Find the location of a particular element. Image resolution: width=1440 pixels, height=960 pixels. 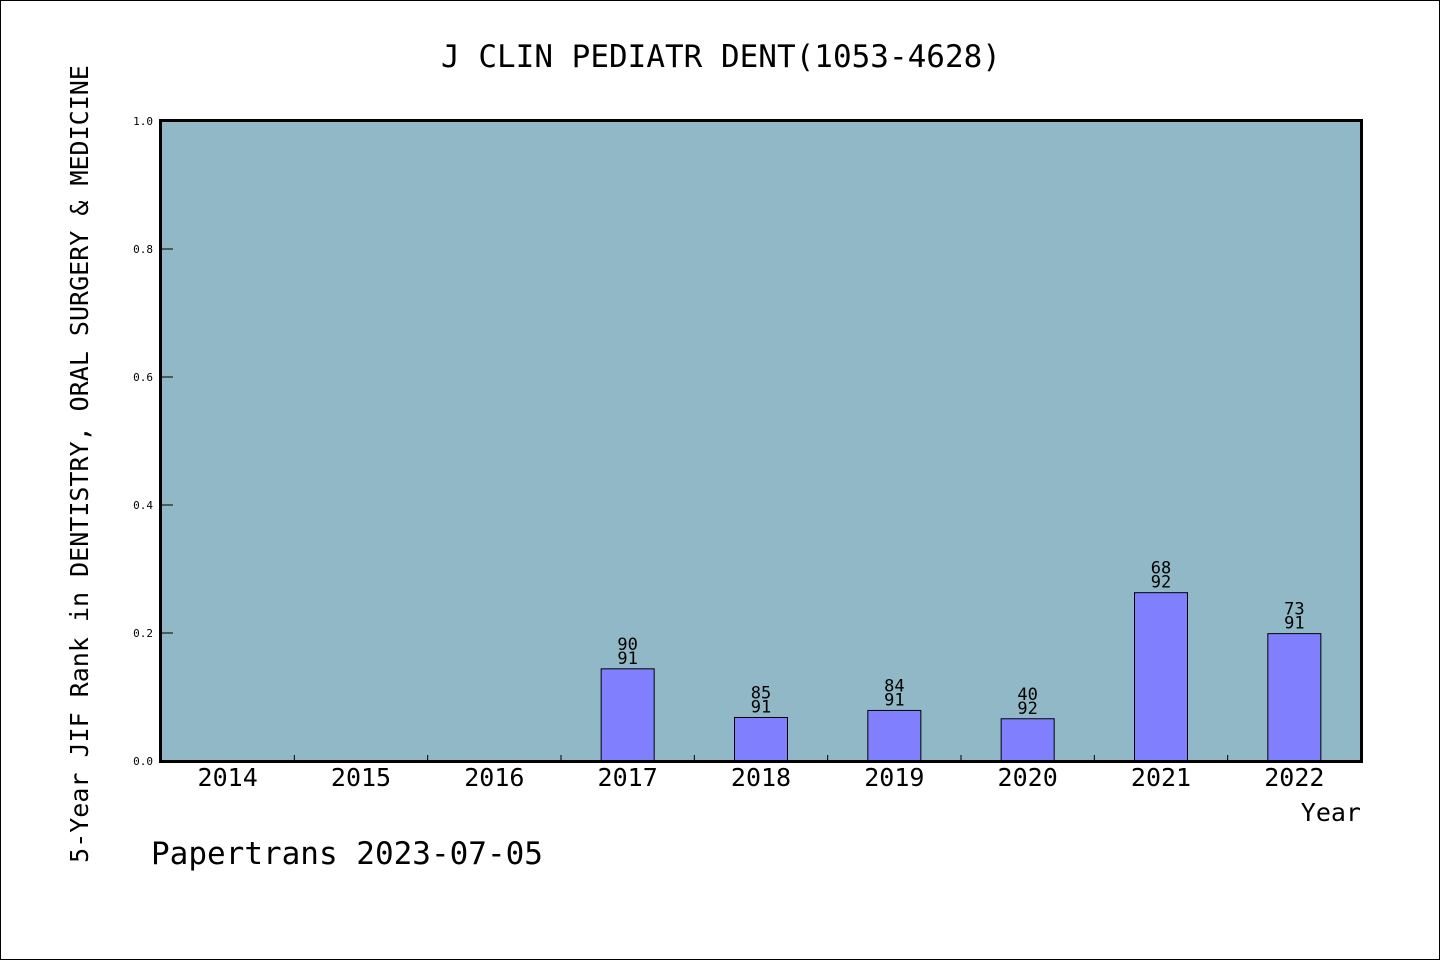

x-tick-label: 2018 is located at coordinates (761, 777).